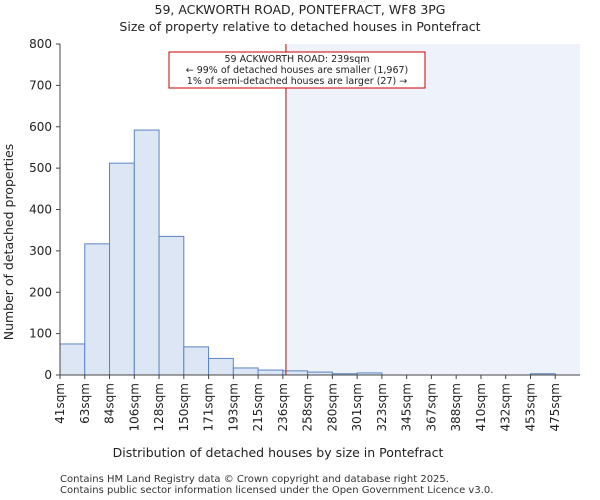 This screenshot has height=500, width=600. I want to click on annotation-border, so click(297, 70).